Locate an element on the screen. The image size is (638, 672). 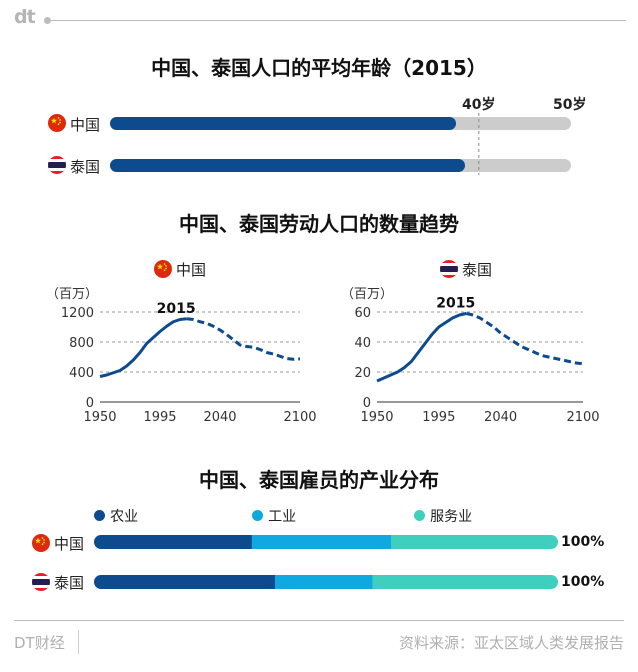
footer-brand: DT财经 is located at coordinates (39, 643).